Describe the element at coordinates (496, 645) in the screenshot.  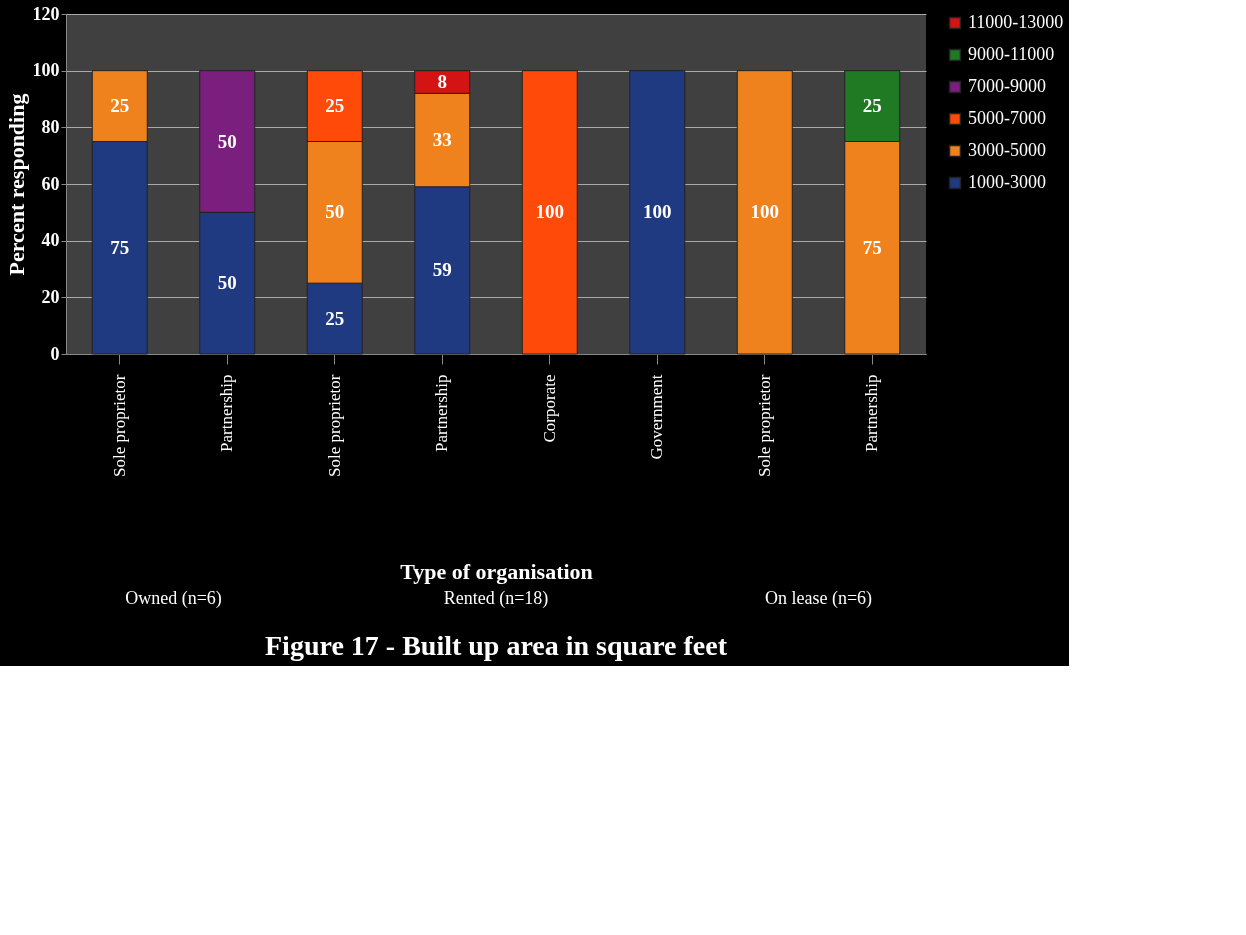
I see `text: Figure 17 - Built up area in square feet` at that location.